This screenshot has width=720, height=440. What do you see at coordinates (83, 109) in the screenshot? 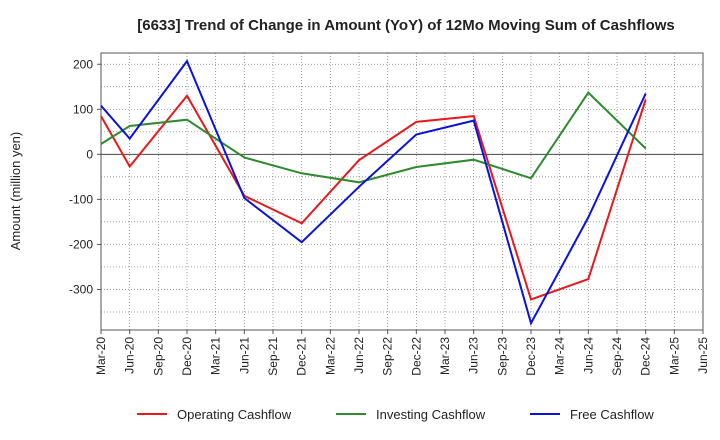
I see `y-tick-label: 100` at bounding box center [83, 109].